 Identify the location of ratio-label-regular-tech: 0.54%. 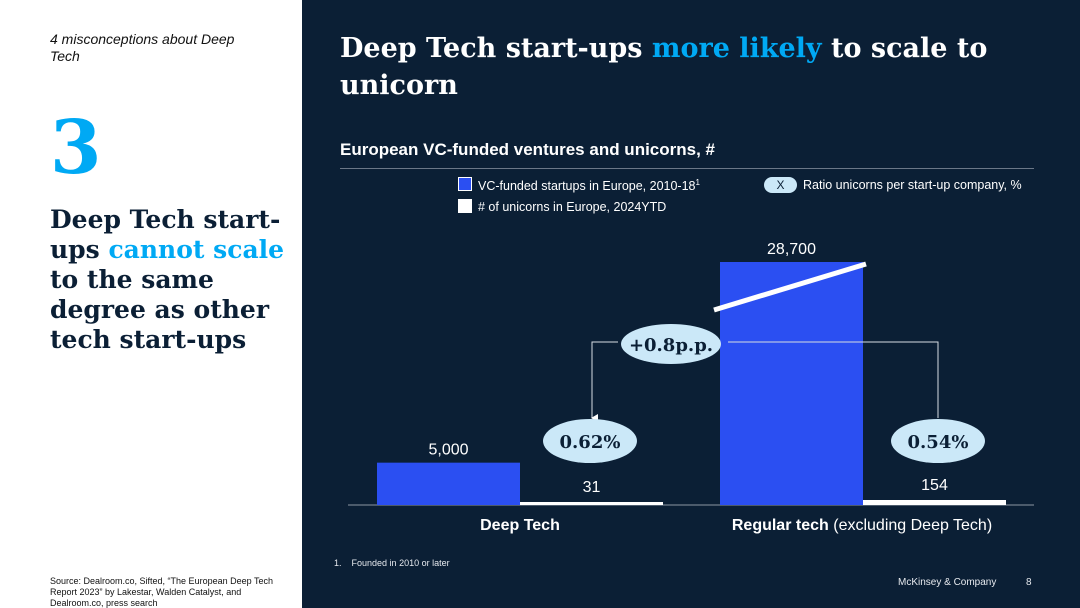
(938, 442).